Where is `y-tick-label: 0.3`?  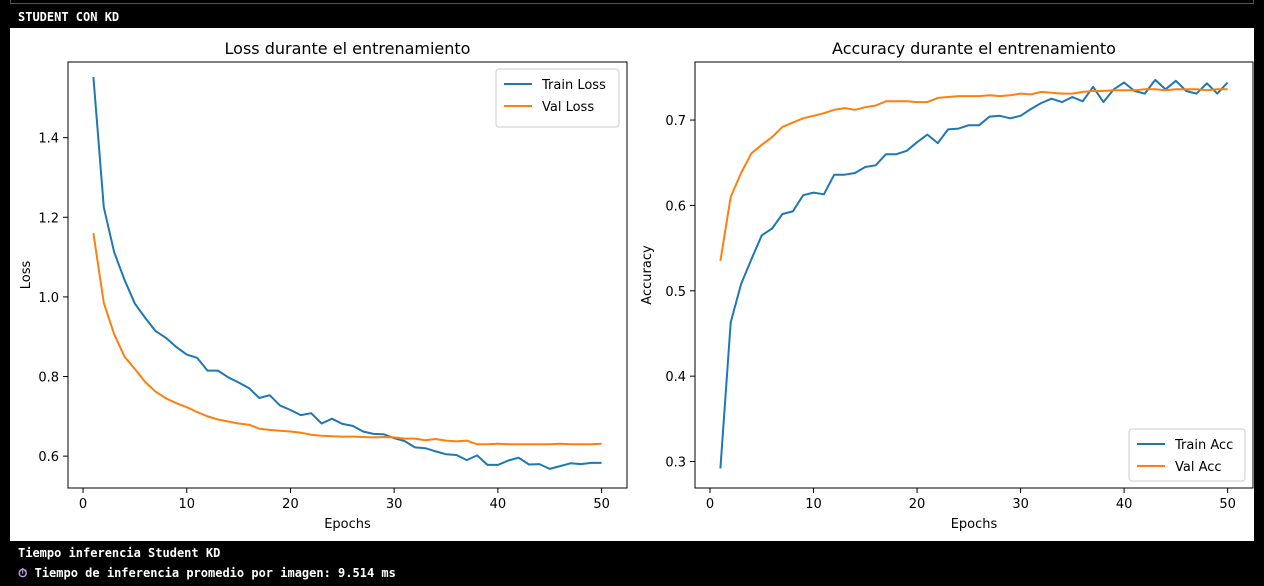 y-tick-label: 0.3 is located at coordinates (675, 463).